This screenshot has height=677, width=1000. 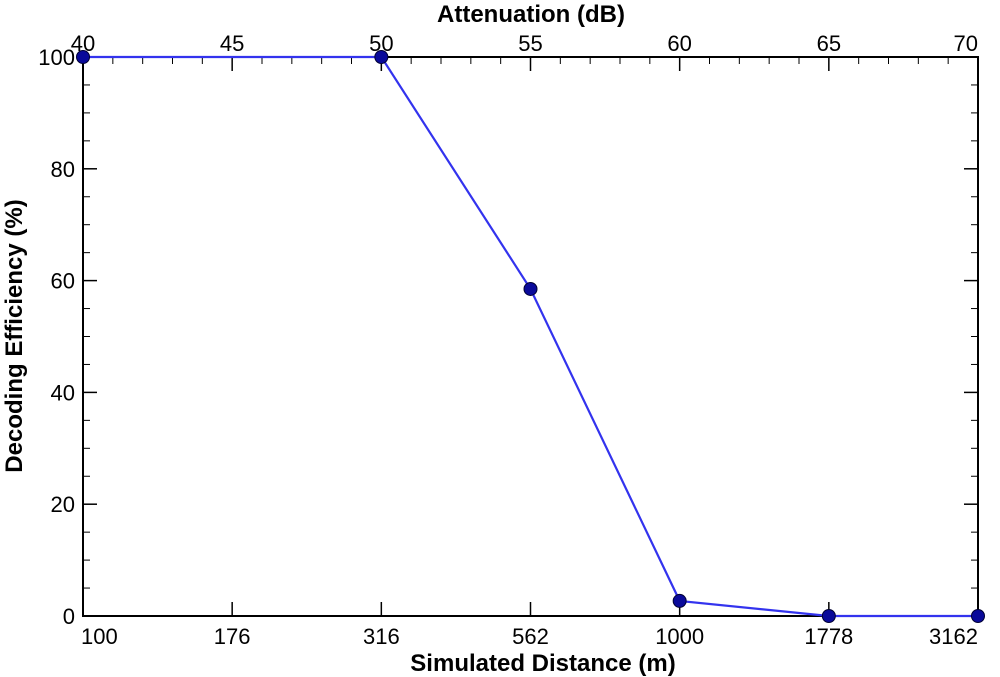 I want to click on top-tick-label: 70, so click(x=966, y=43).